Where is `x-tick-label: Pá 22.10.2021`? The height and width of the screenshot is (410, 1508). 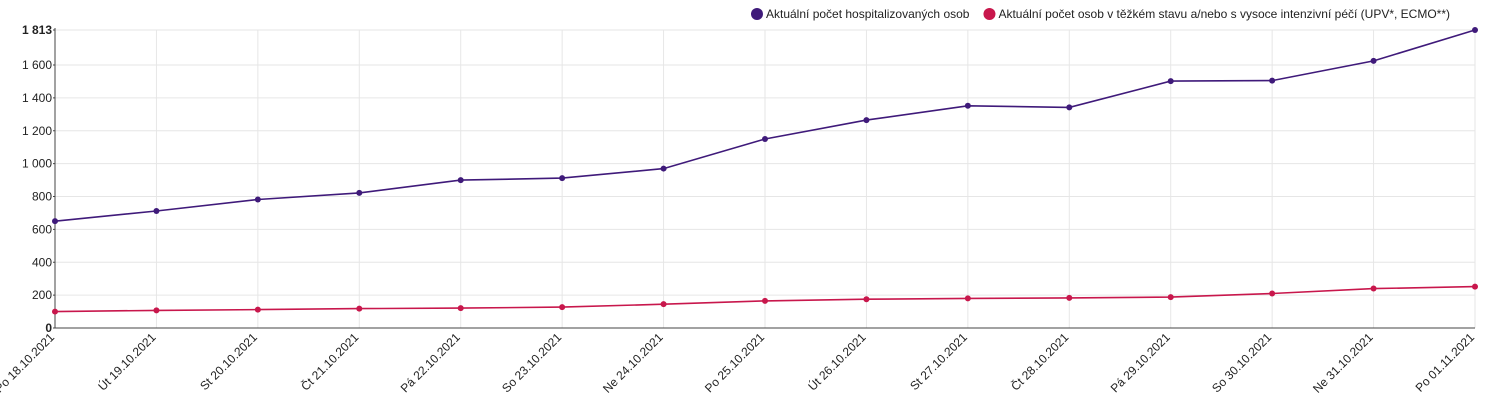
x-tick-label: Pá 22.10.2021 is located at coordinates (430, 362).